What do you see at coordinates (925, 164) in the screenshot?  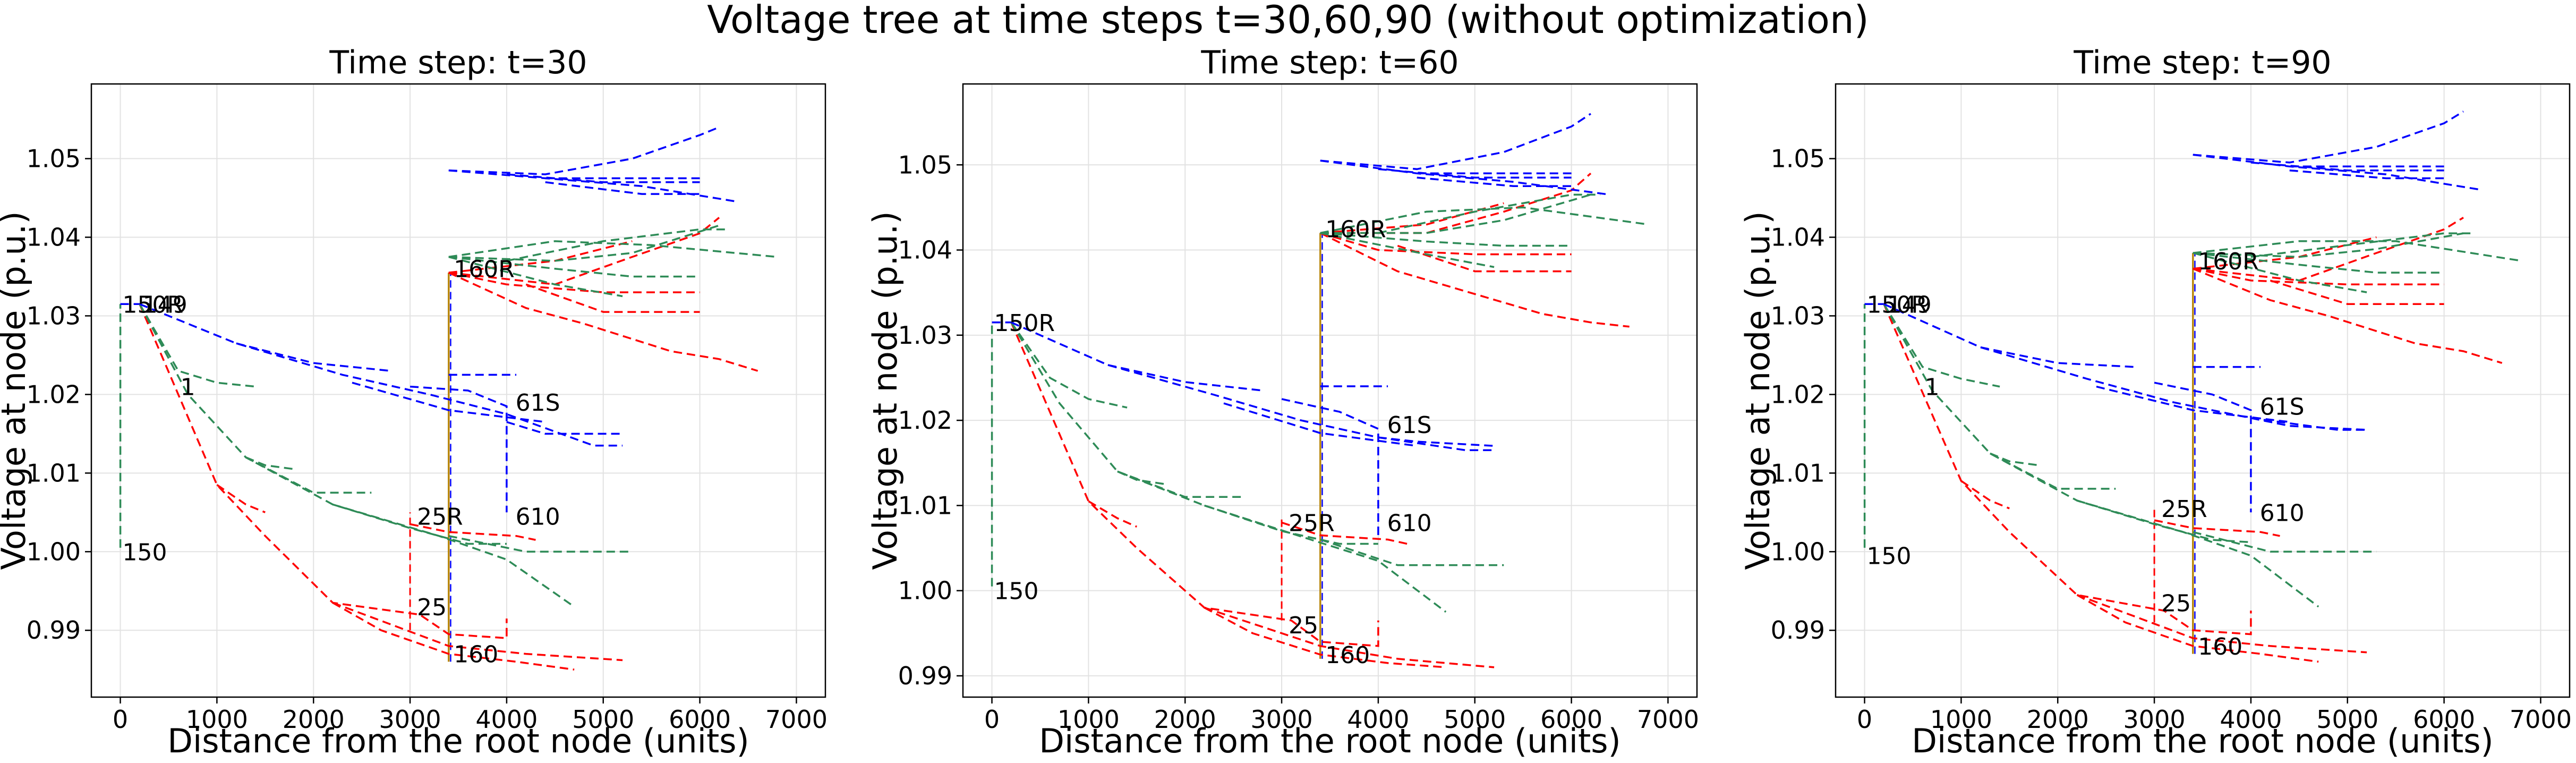 I see `y-tick-label: 1.05` at bounding box center [925, 164].